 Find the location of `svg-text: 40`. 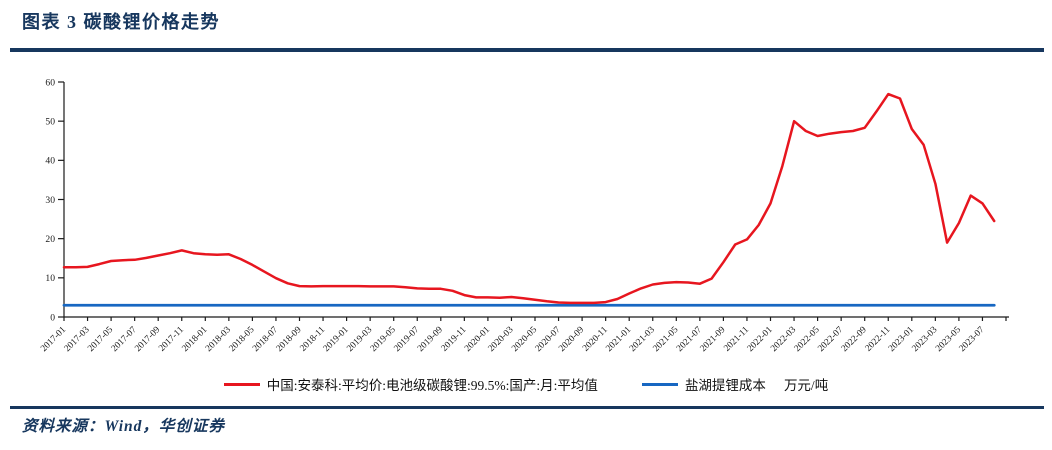

svg-text: 40 is located at coordinates (50, 161).